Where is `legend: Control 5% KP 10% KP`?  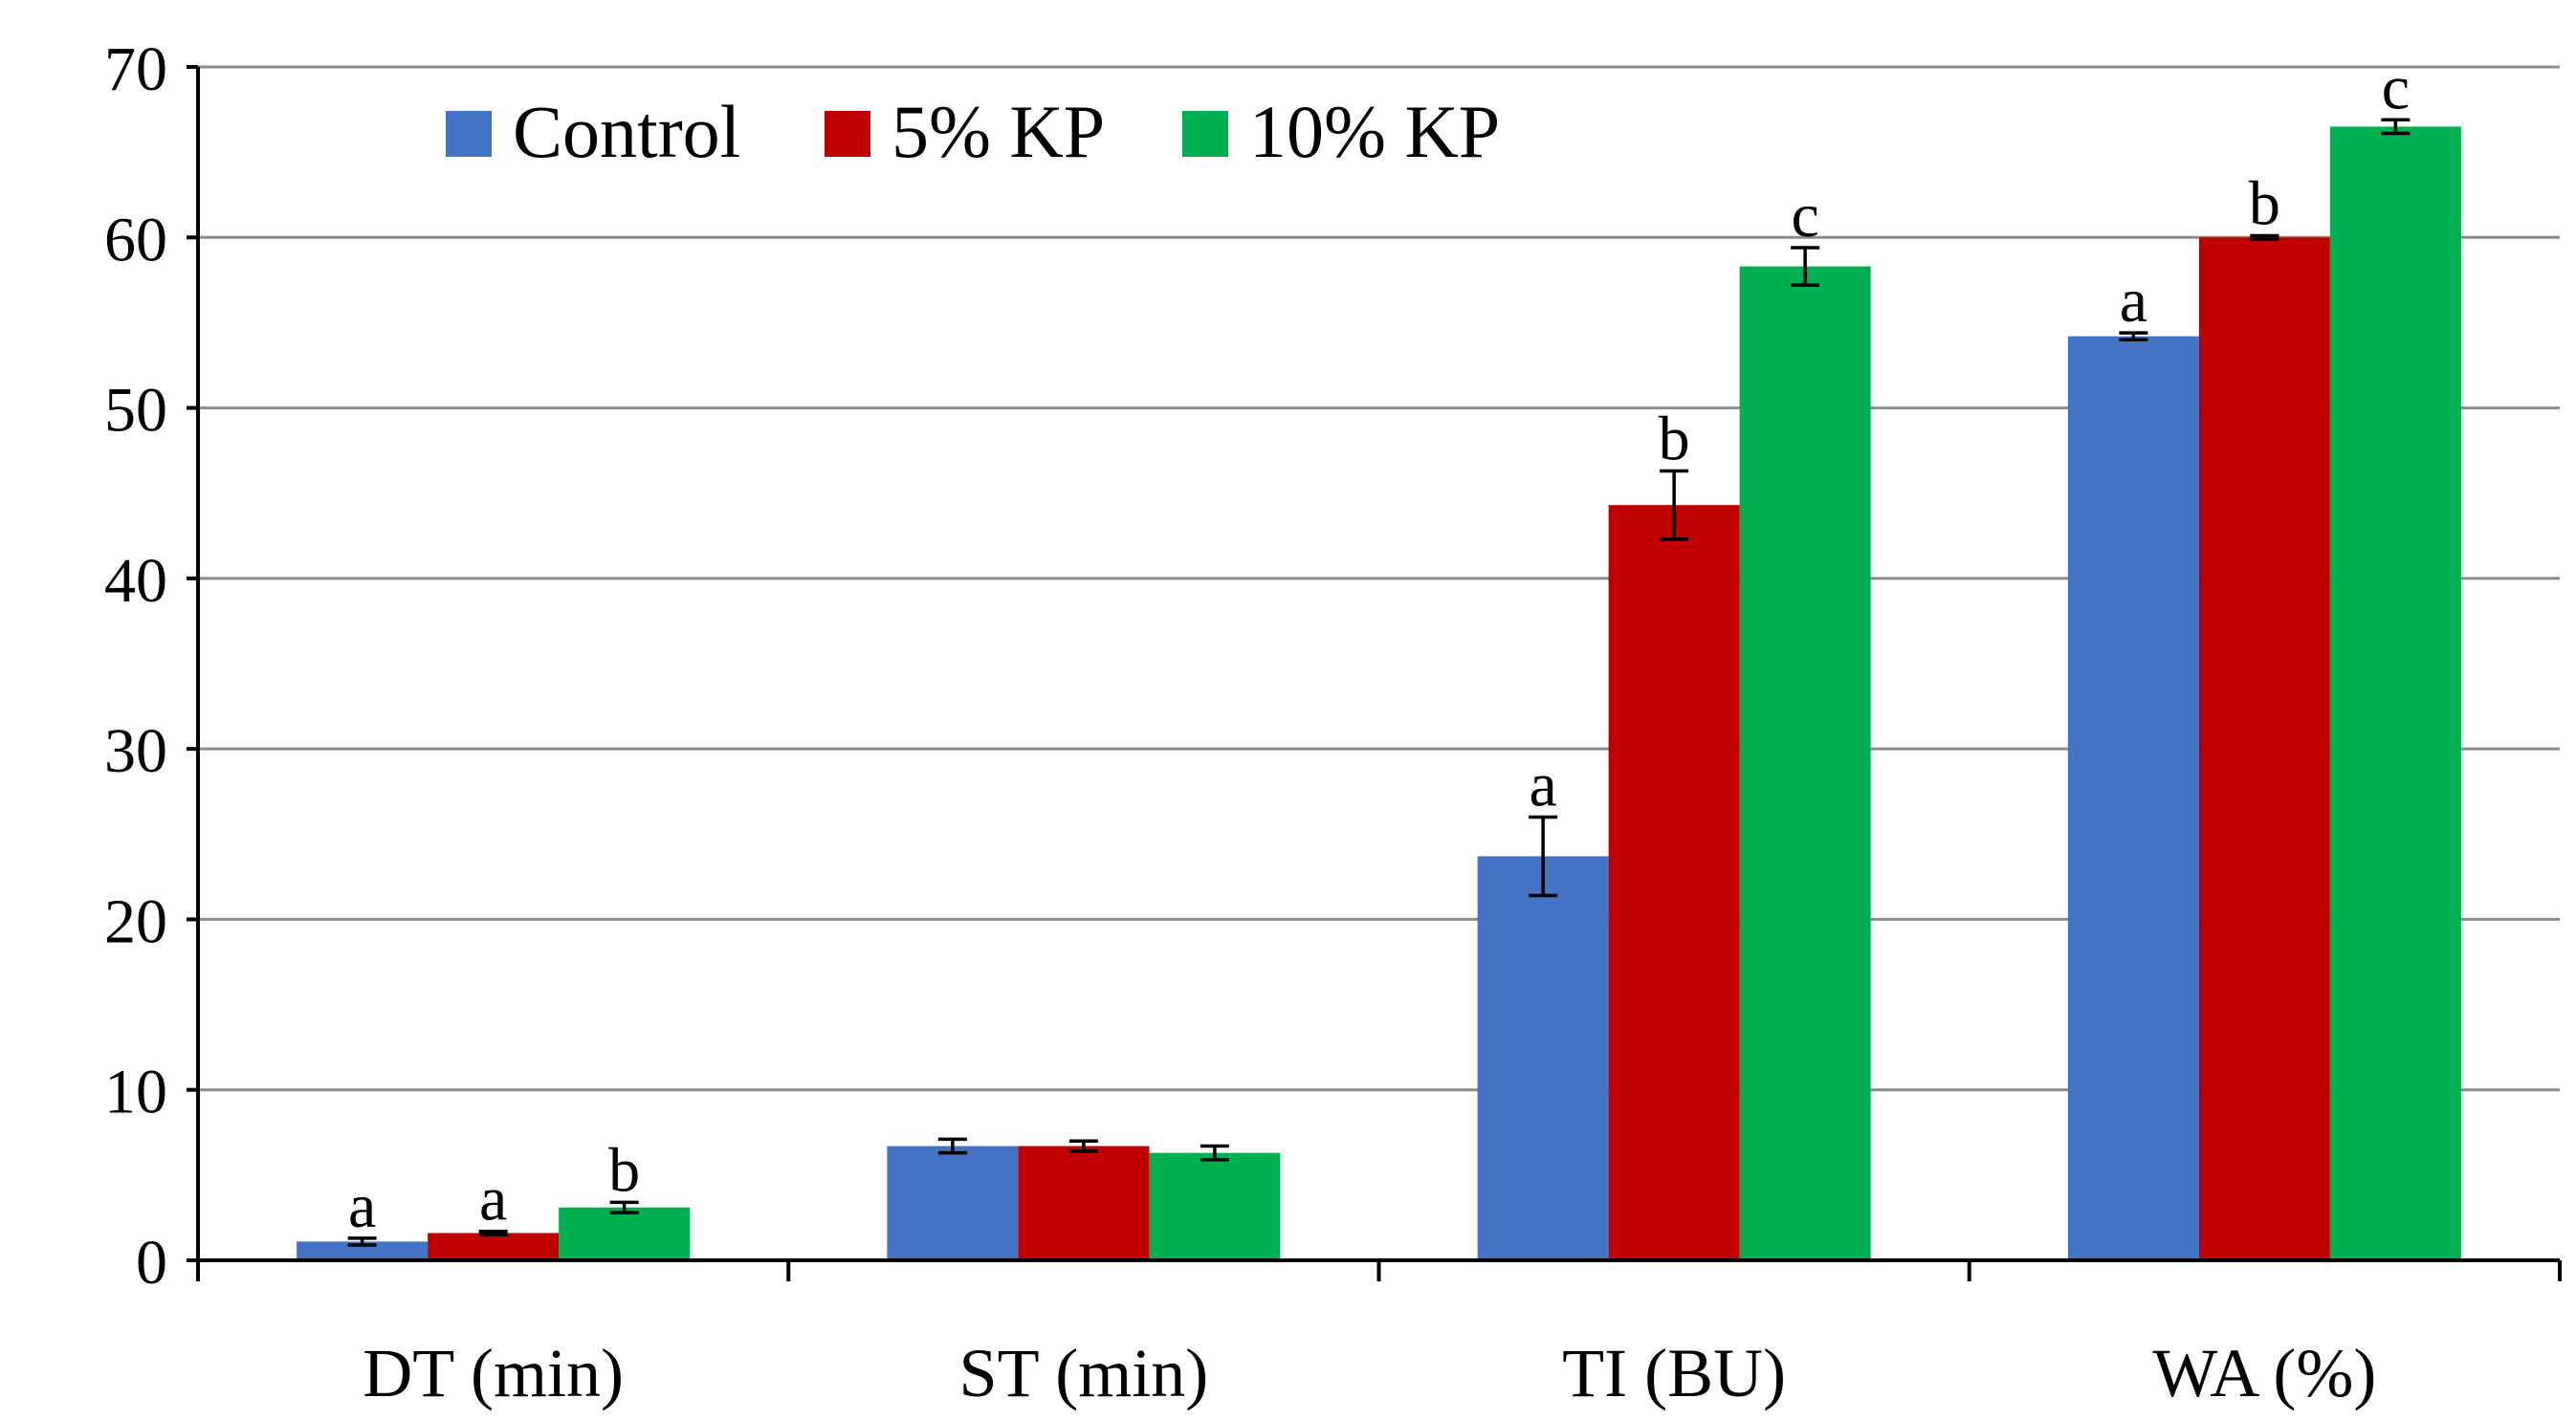 legend: Control 5% KP 10% KP is located at coordinates (973, 131).